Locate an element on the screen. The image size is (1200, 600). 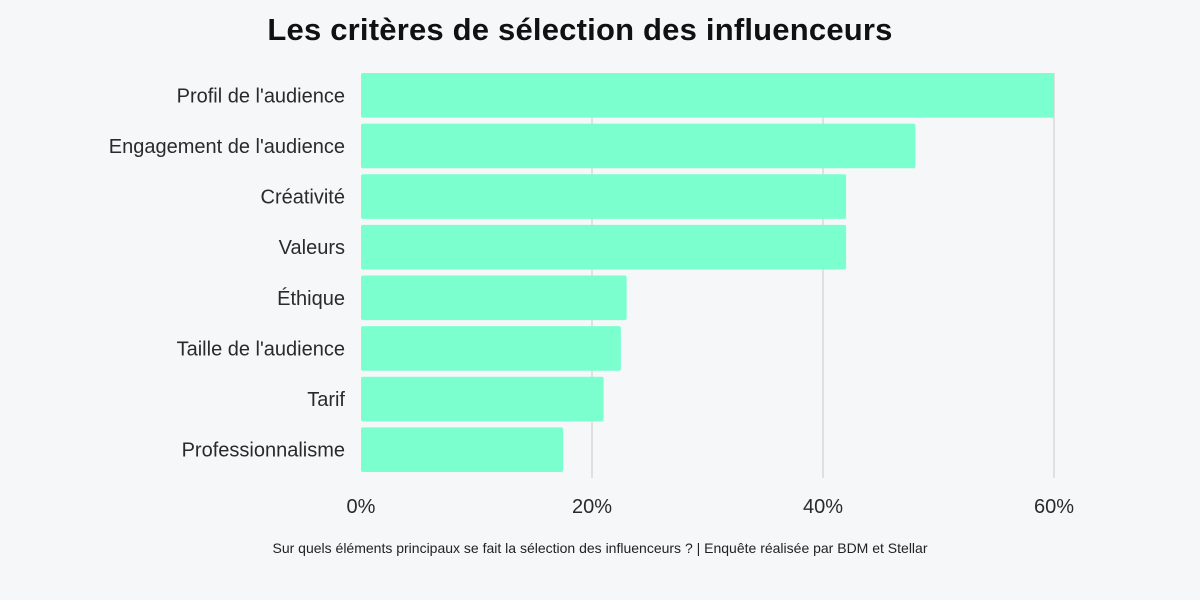
category-label: Éthique is located at coordinates (311, 298).